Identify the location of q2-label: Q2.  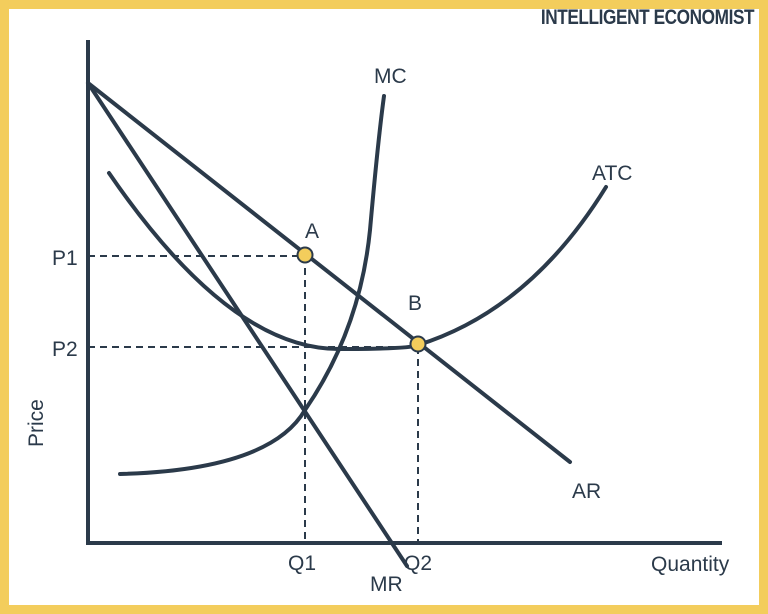
(418, 563).